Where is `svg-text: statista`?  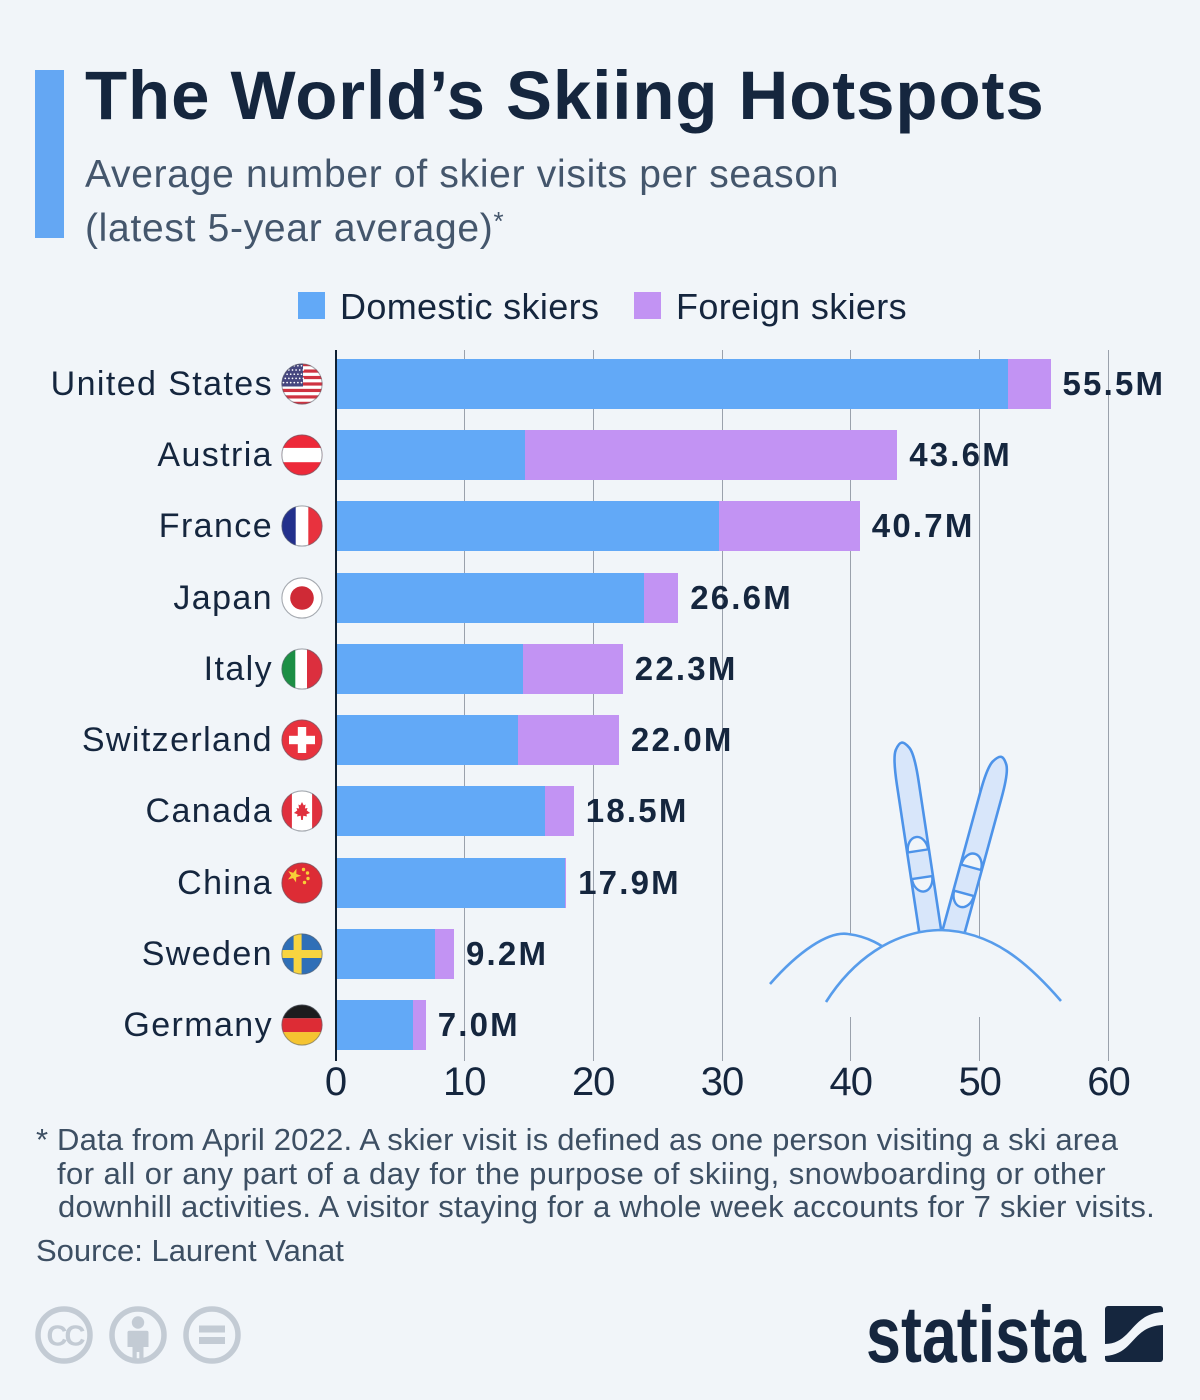 svg-text: statista is located at coordinates (976, 1332).